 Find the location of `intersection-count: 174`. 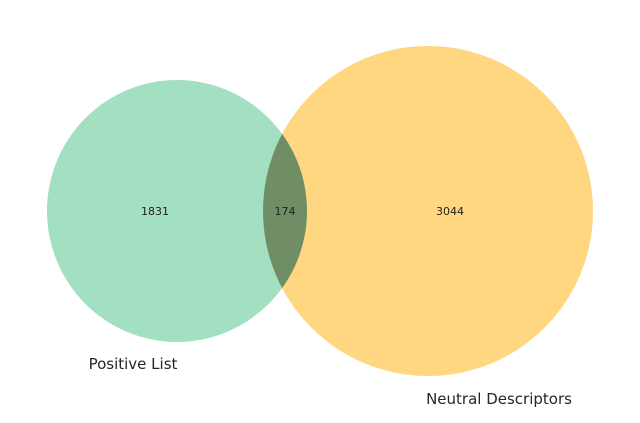

intersection-count: 174 is located at coordinates (285, 211).